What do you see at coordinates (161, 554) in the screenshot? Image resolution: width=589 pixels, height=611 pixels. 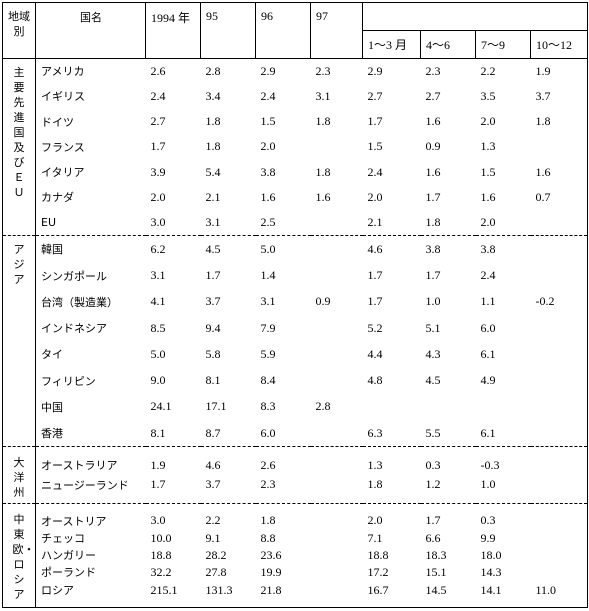 I see `value-cell: 18.8` at bounding box center [161, 554].